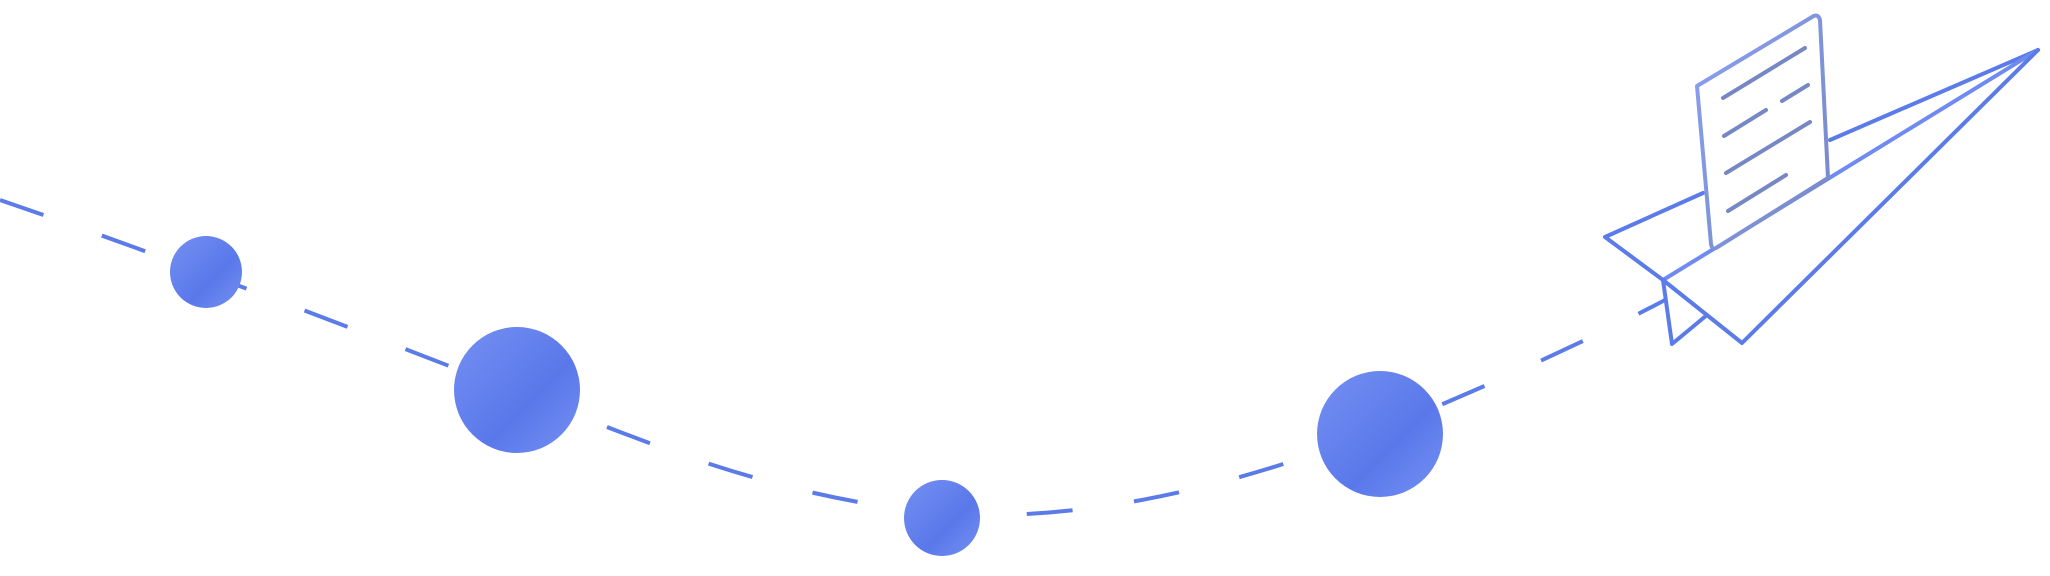 This screenshot has height=576, width=2050. I want to click on paper-airplane-icon, so click(1821, 197).